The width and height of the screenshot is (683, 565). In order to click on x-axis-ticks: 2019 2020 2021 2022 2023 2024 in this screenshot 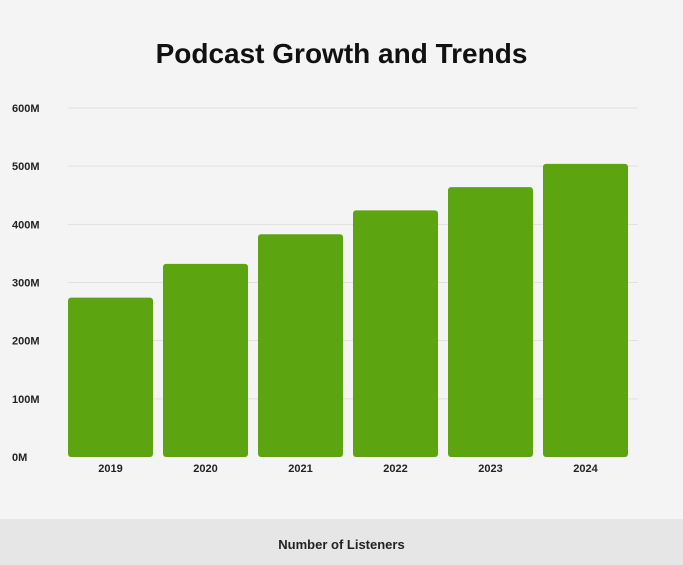, I will do `click(348, 469)`.